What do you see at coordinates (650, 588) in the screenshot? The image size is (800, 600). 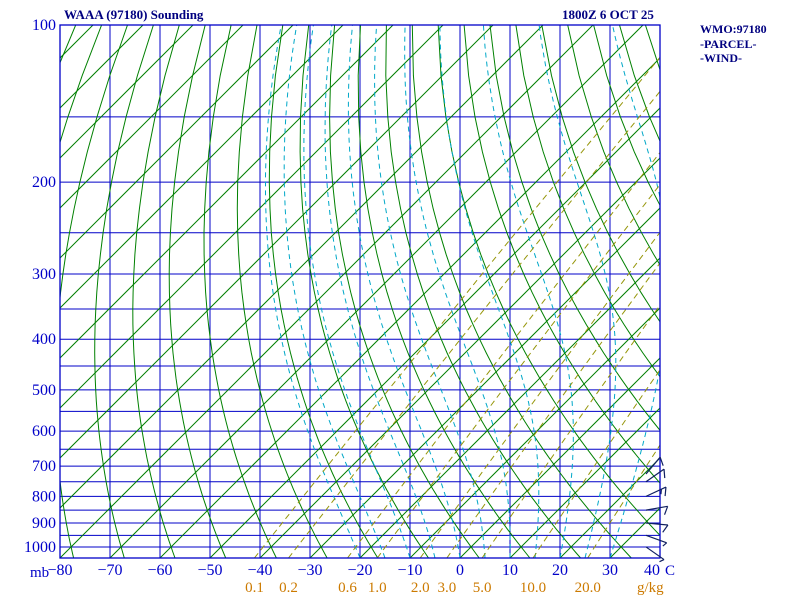 I see `mixing-ratio-unit-label: g/kg` at bounding box center [650, 588].